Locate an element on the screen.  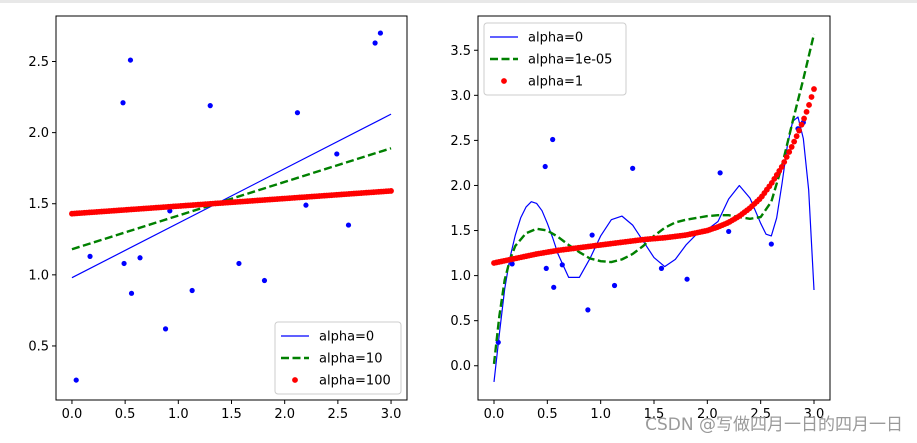
y-tick-label: 0.0 is located at coordinates (460, 366).